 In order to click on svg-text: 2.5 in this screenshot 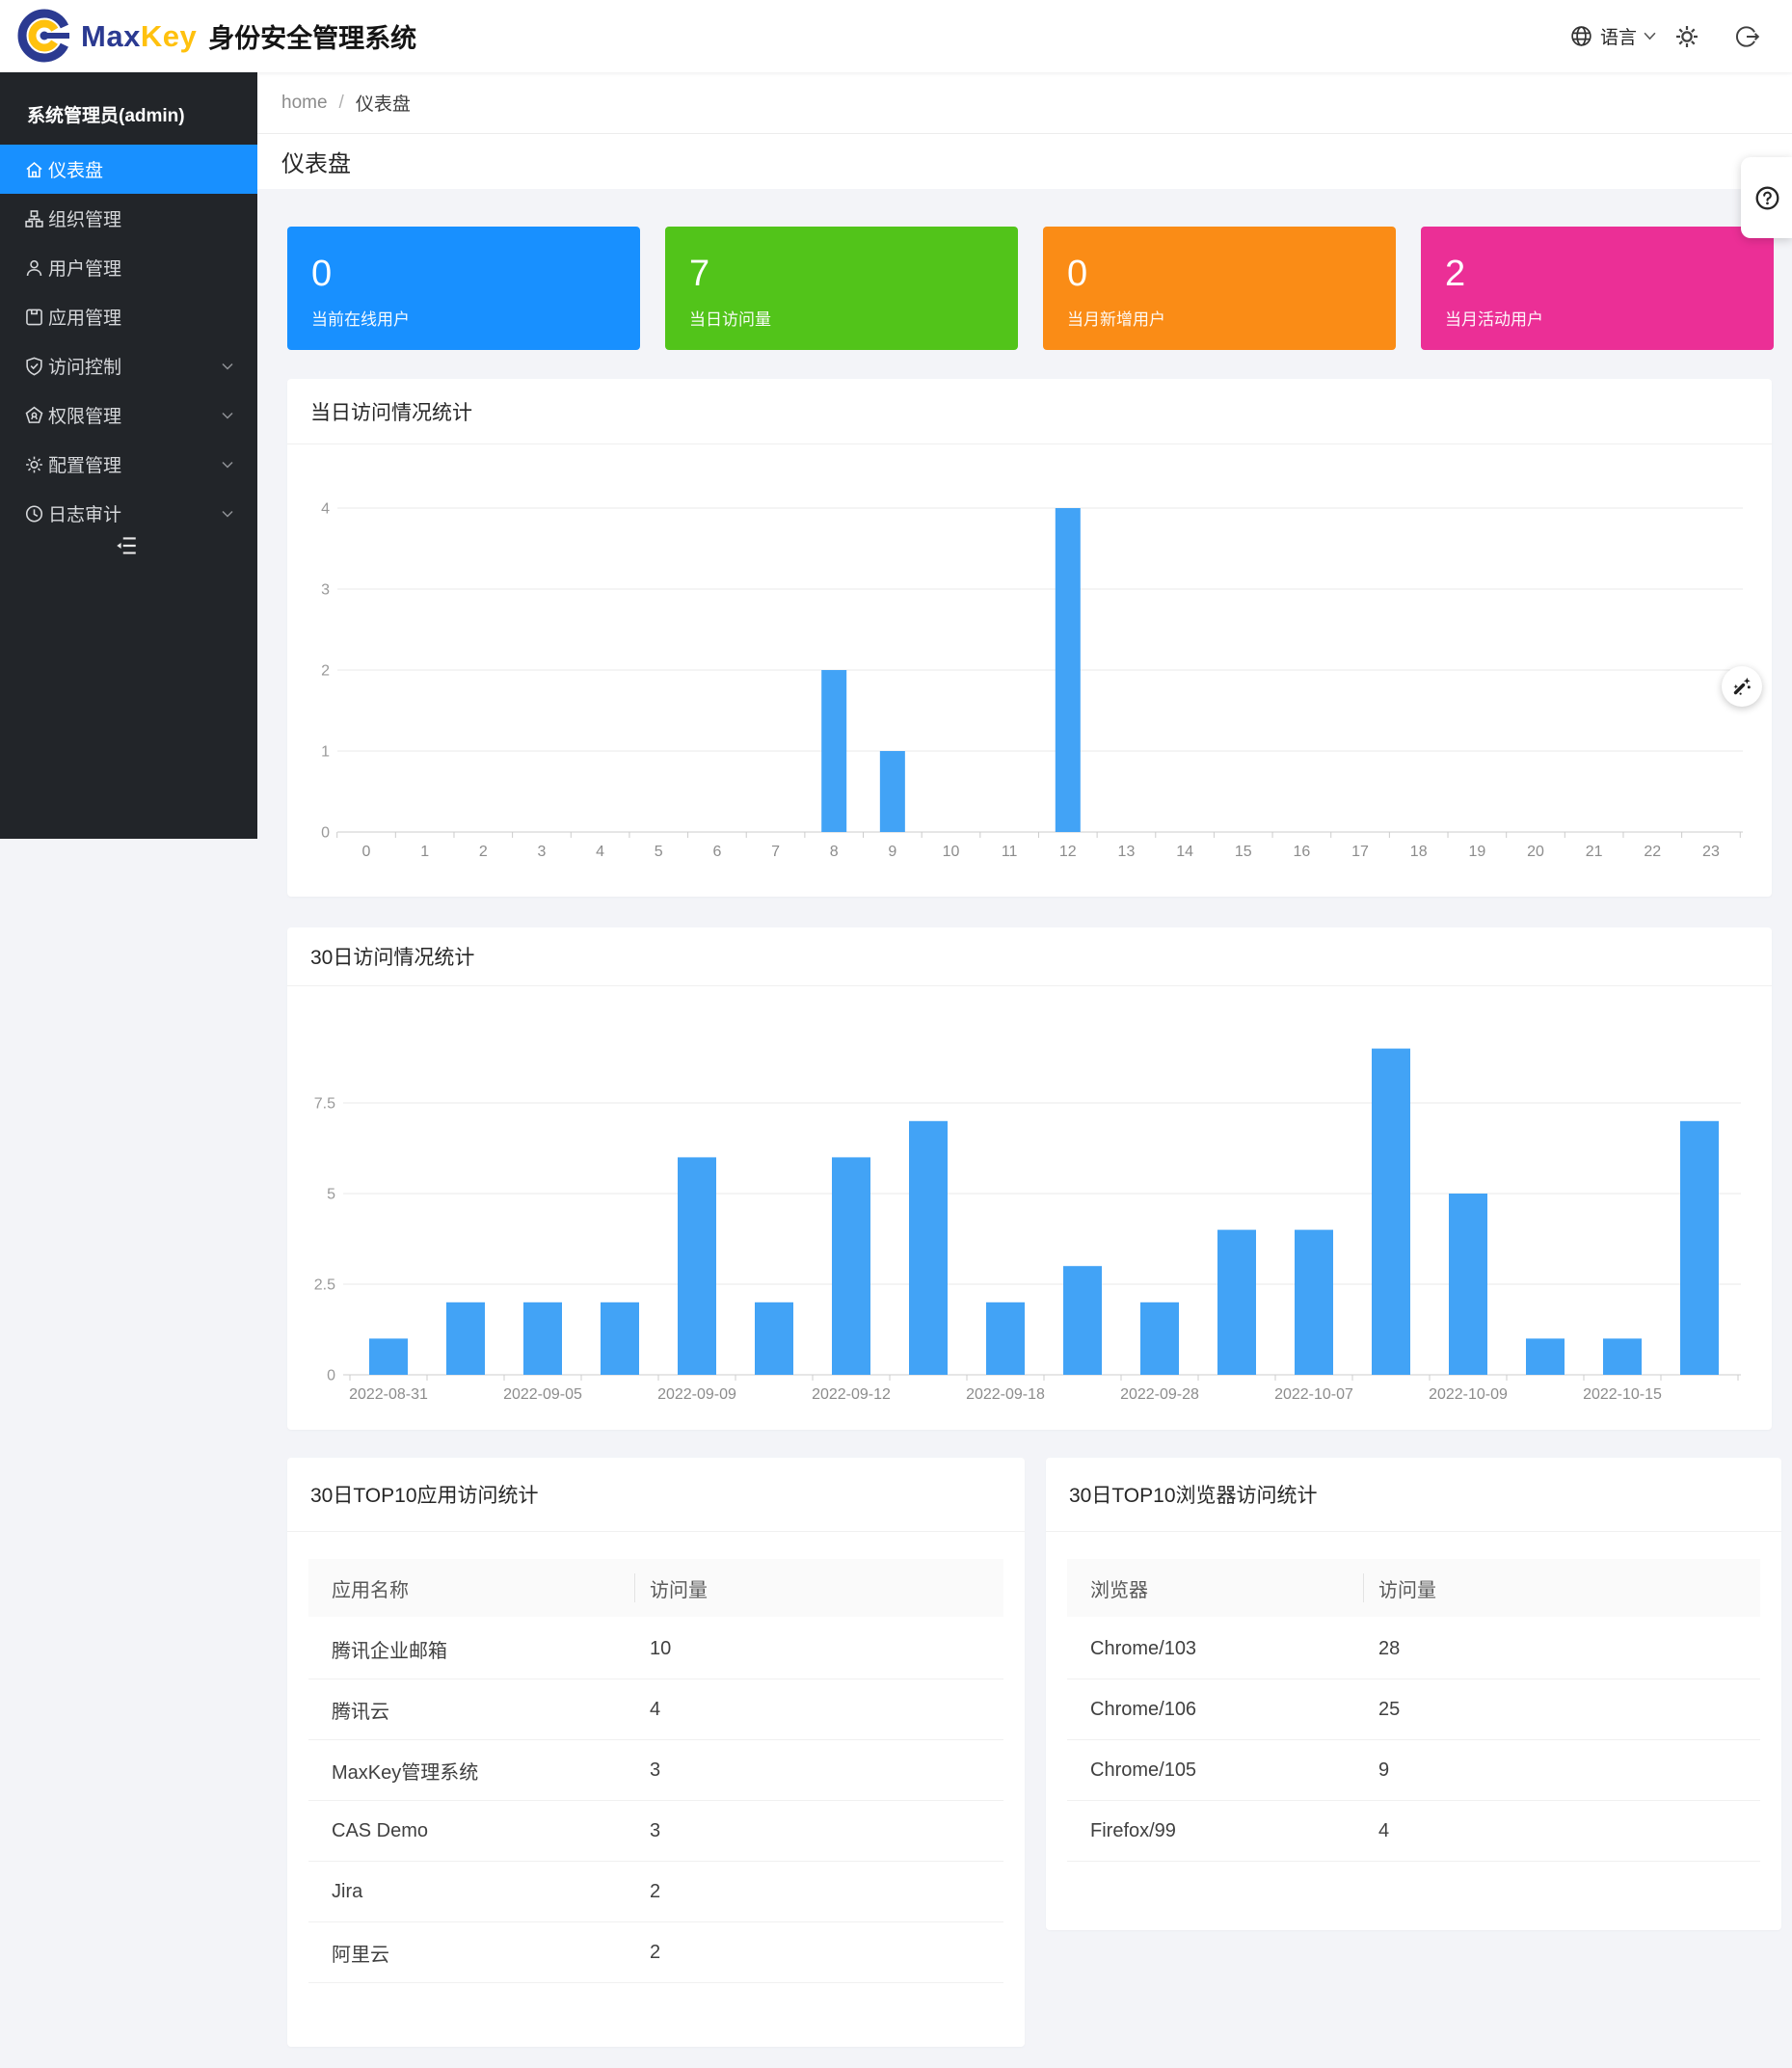, I will do `click(324, 1285)`.